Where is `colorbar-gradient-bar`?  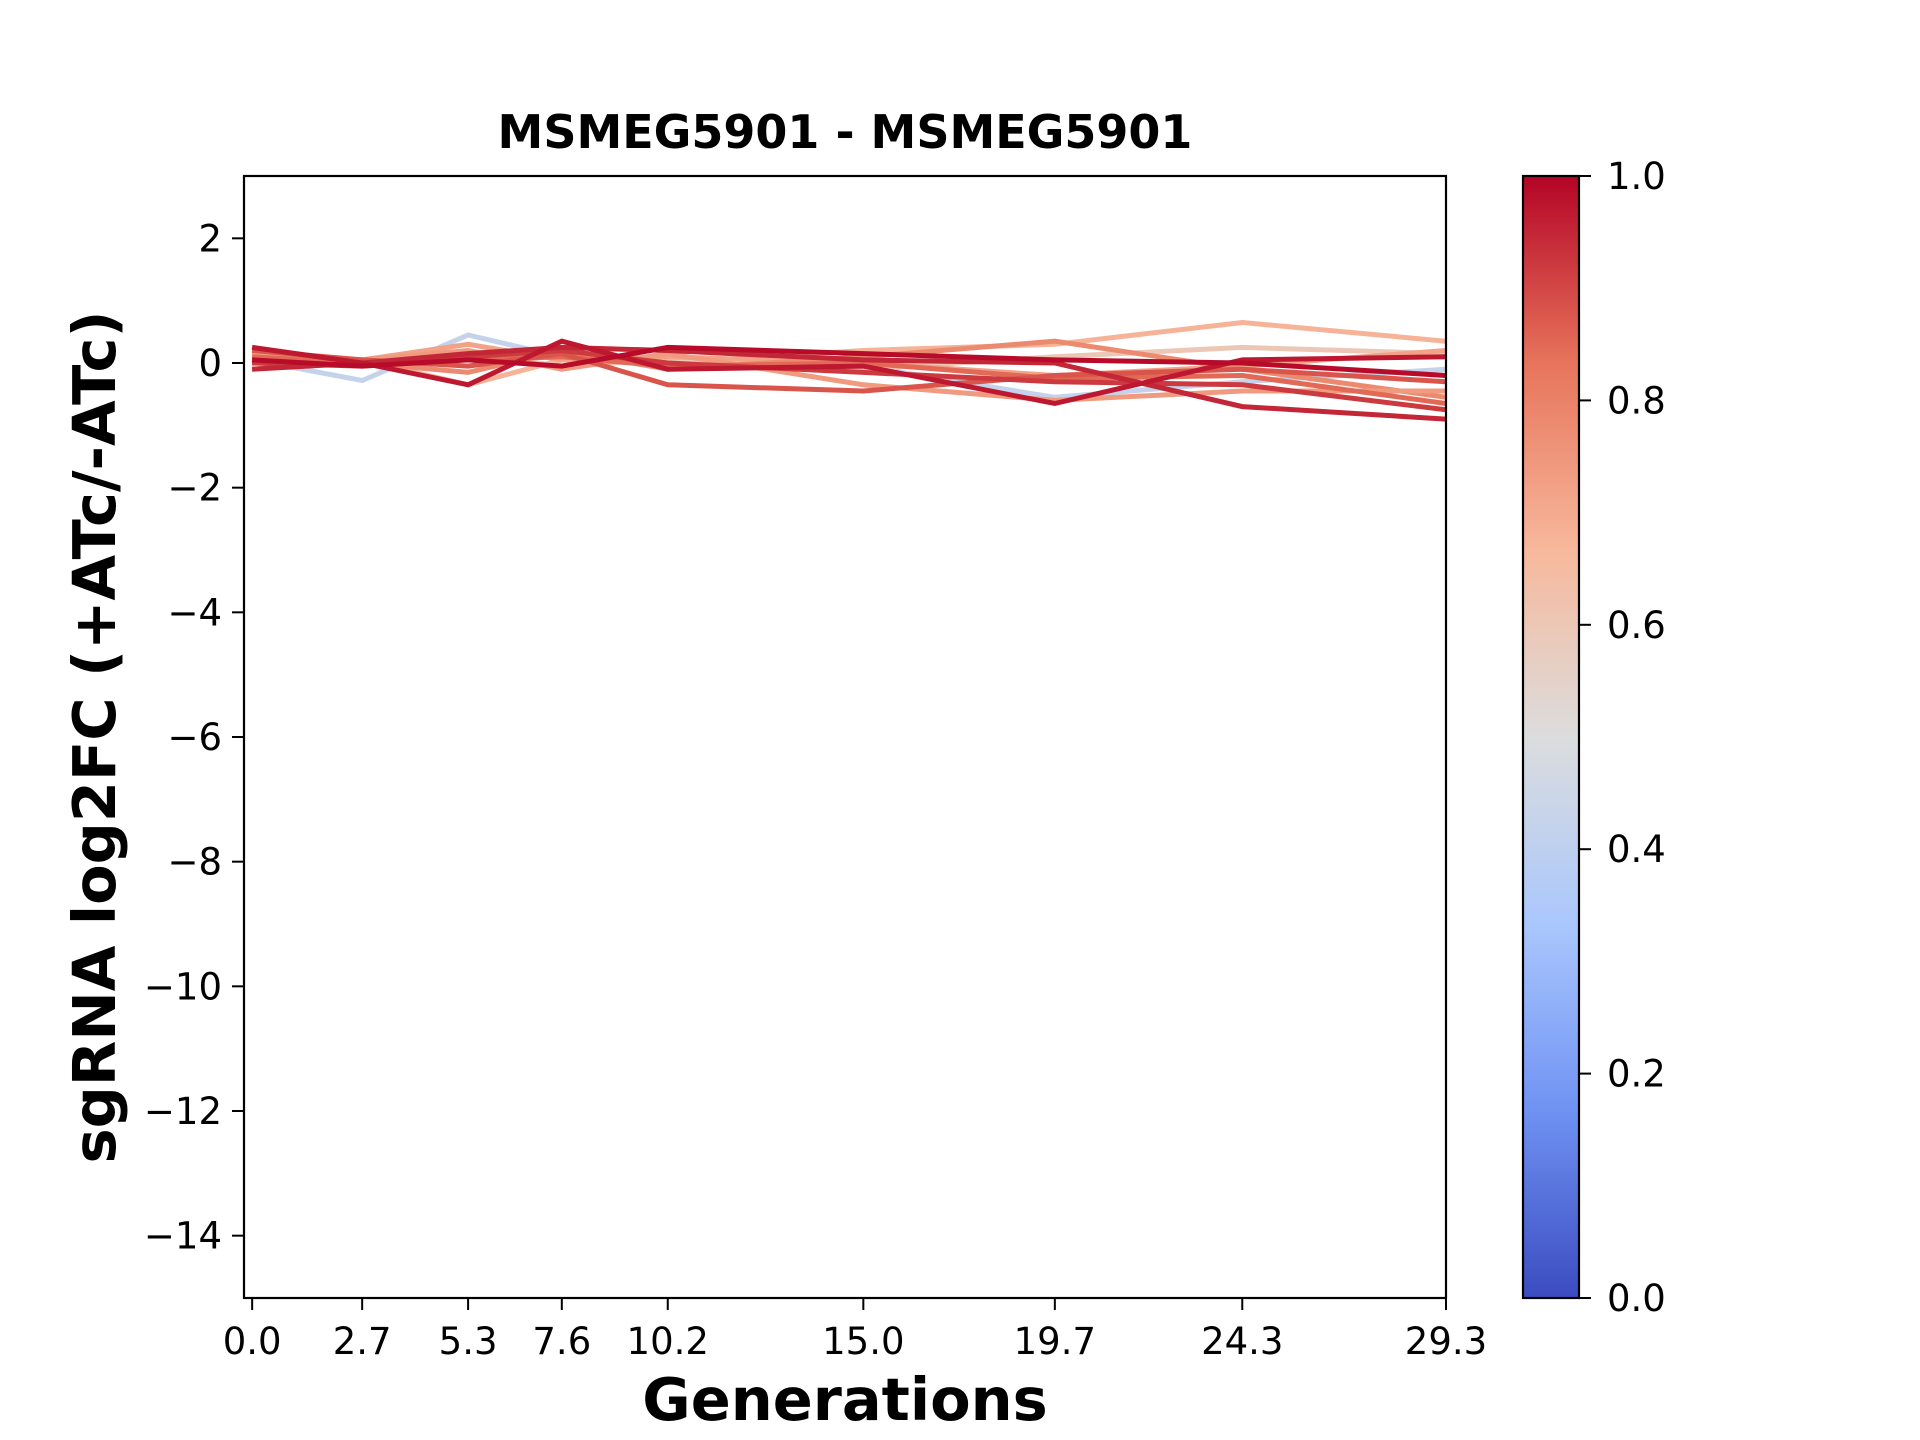 colorbar-gradient-bar is located at coordinates (1551, 737).